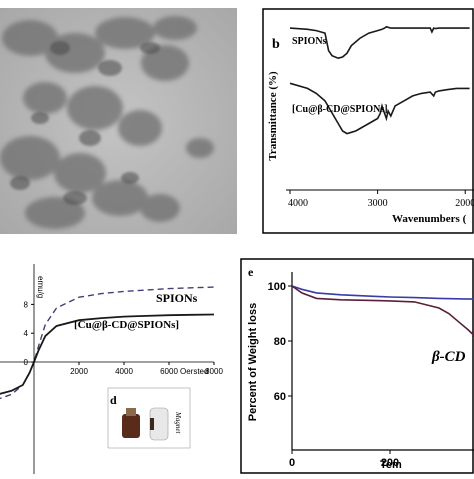  I want to click on vial-dispersed, so click(131, 426).